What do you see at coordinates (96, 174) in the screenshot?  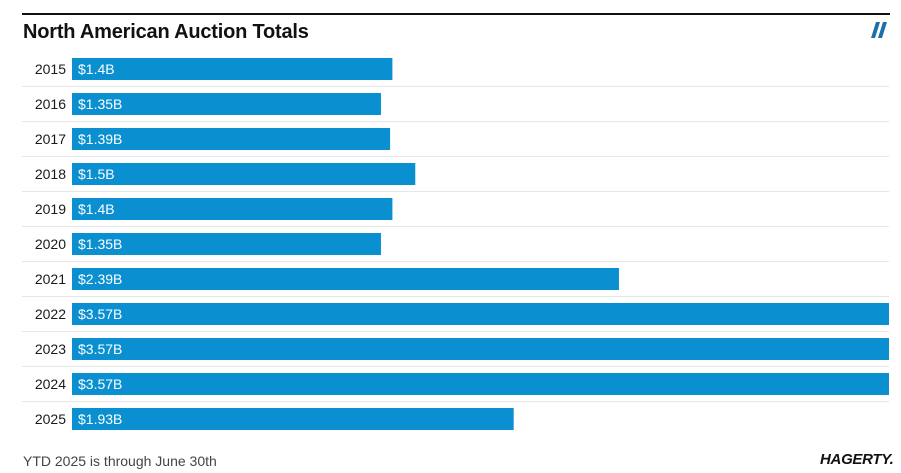 I see `value-label-2018: $1.5B` at bounding box center [96, 174].